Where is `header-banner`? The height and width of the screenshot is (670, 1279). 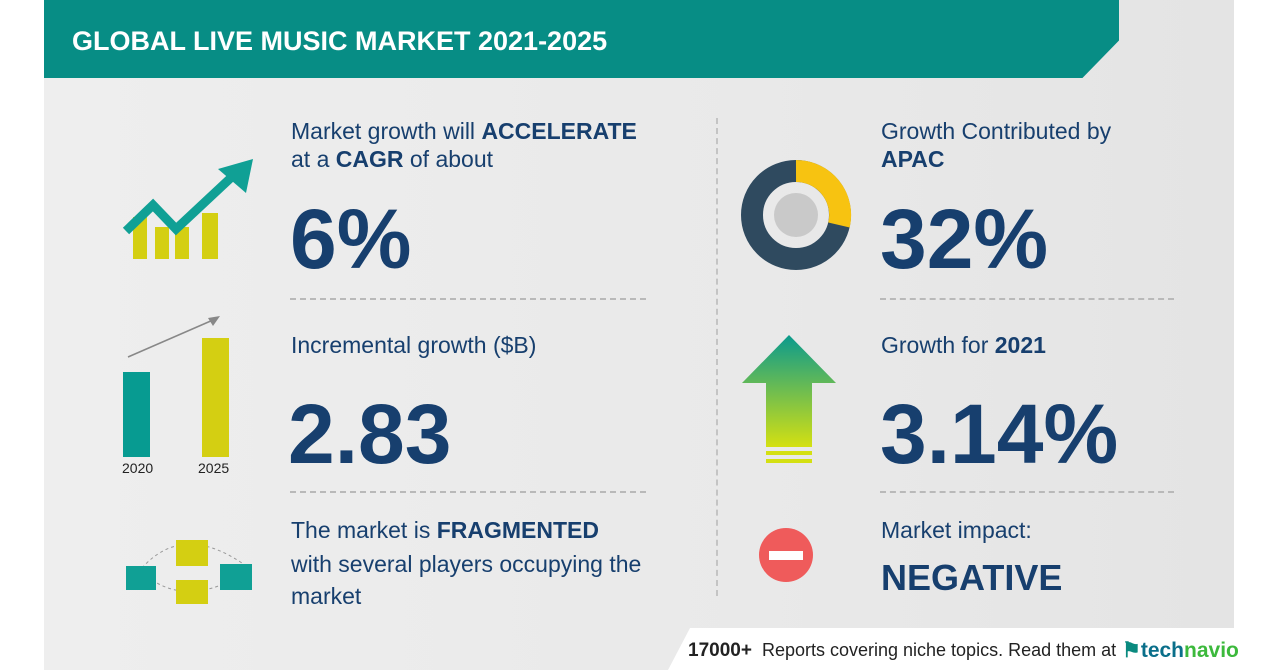 header-banner is located at coordinates (581, 39).